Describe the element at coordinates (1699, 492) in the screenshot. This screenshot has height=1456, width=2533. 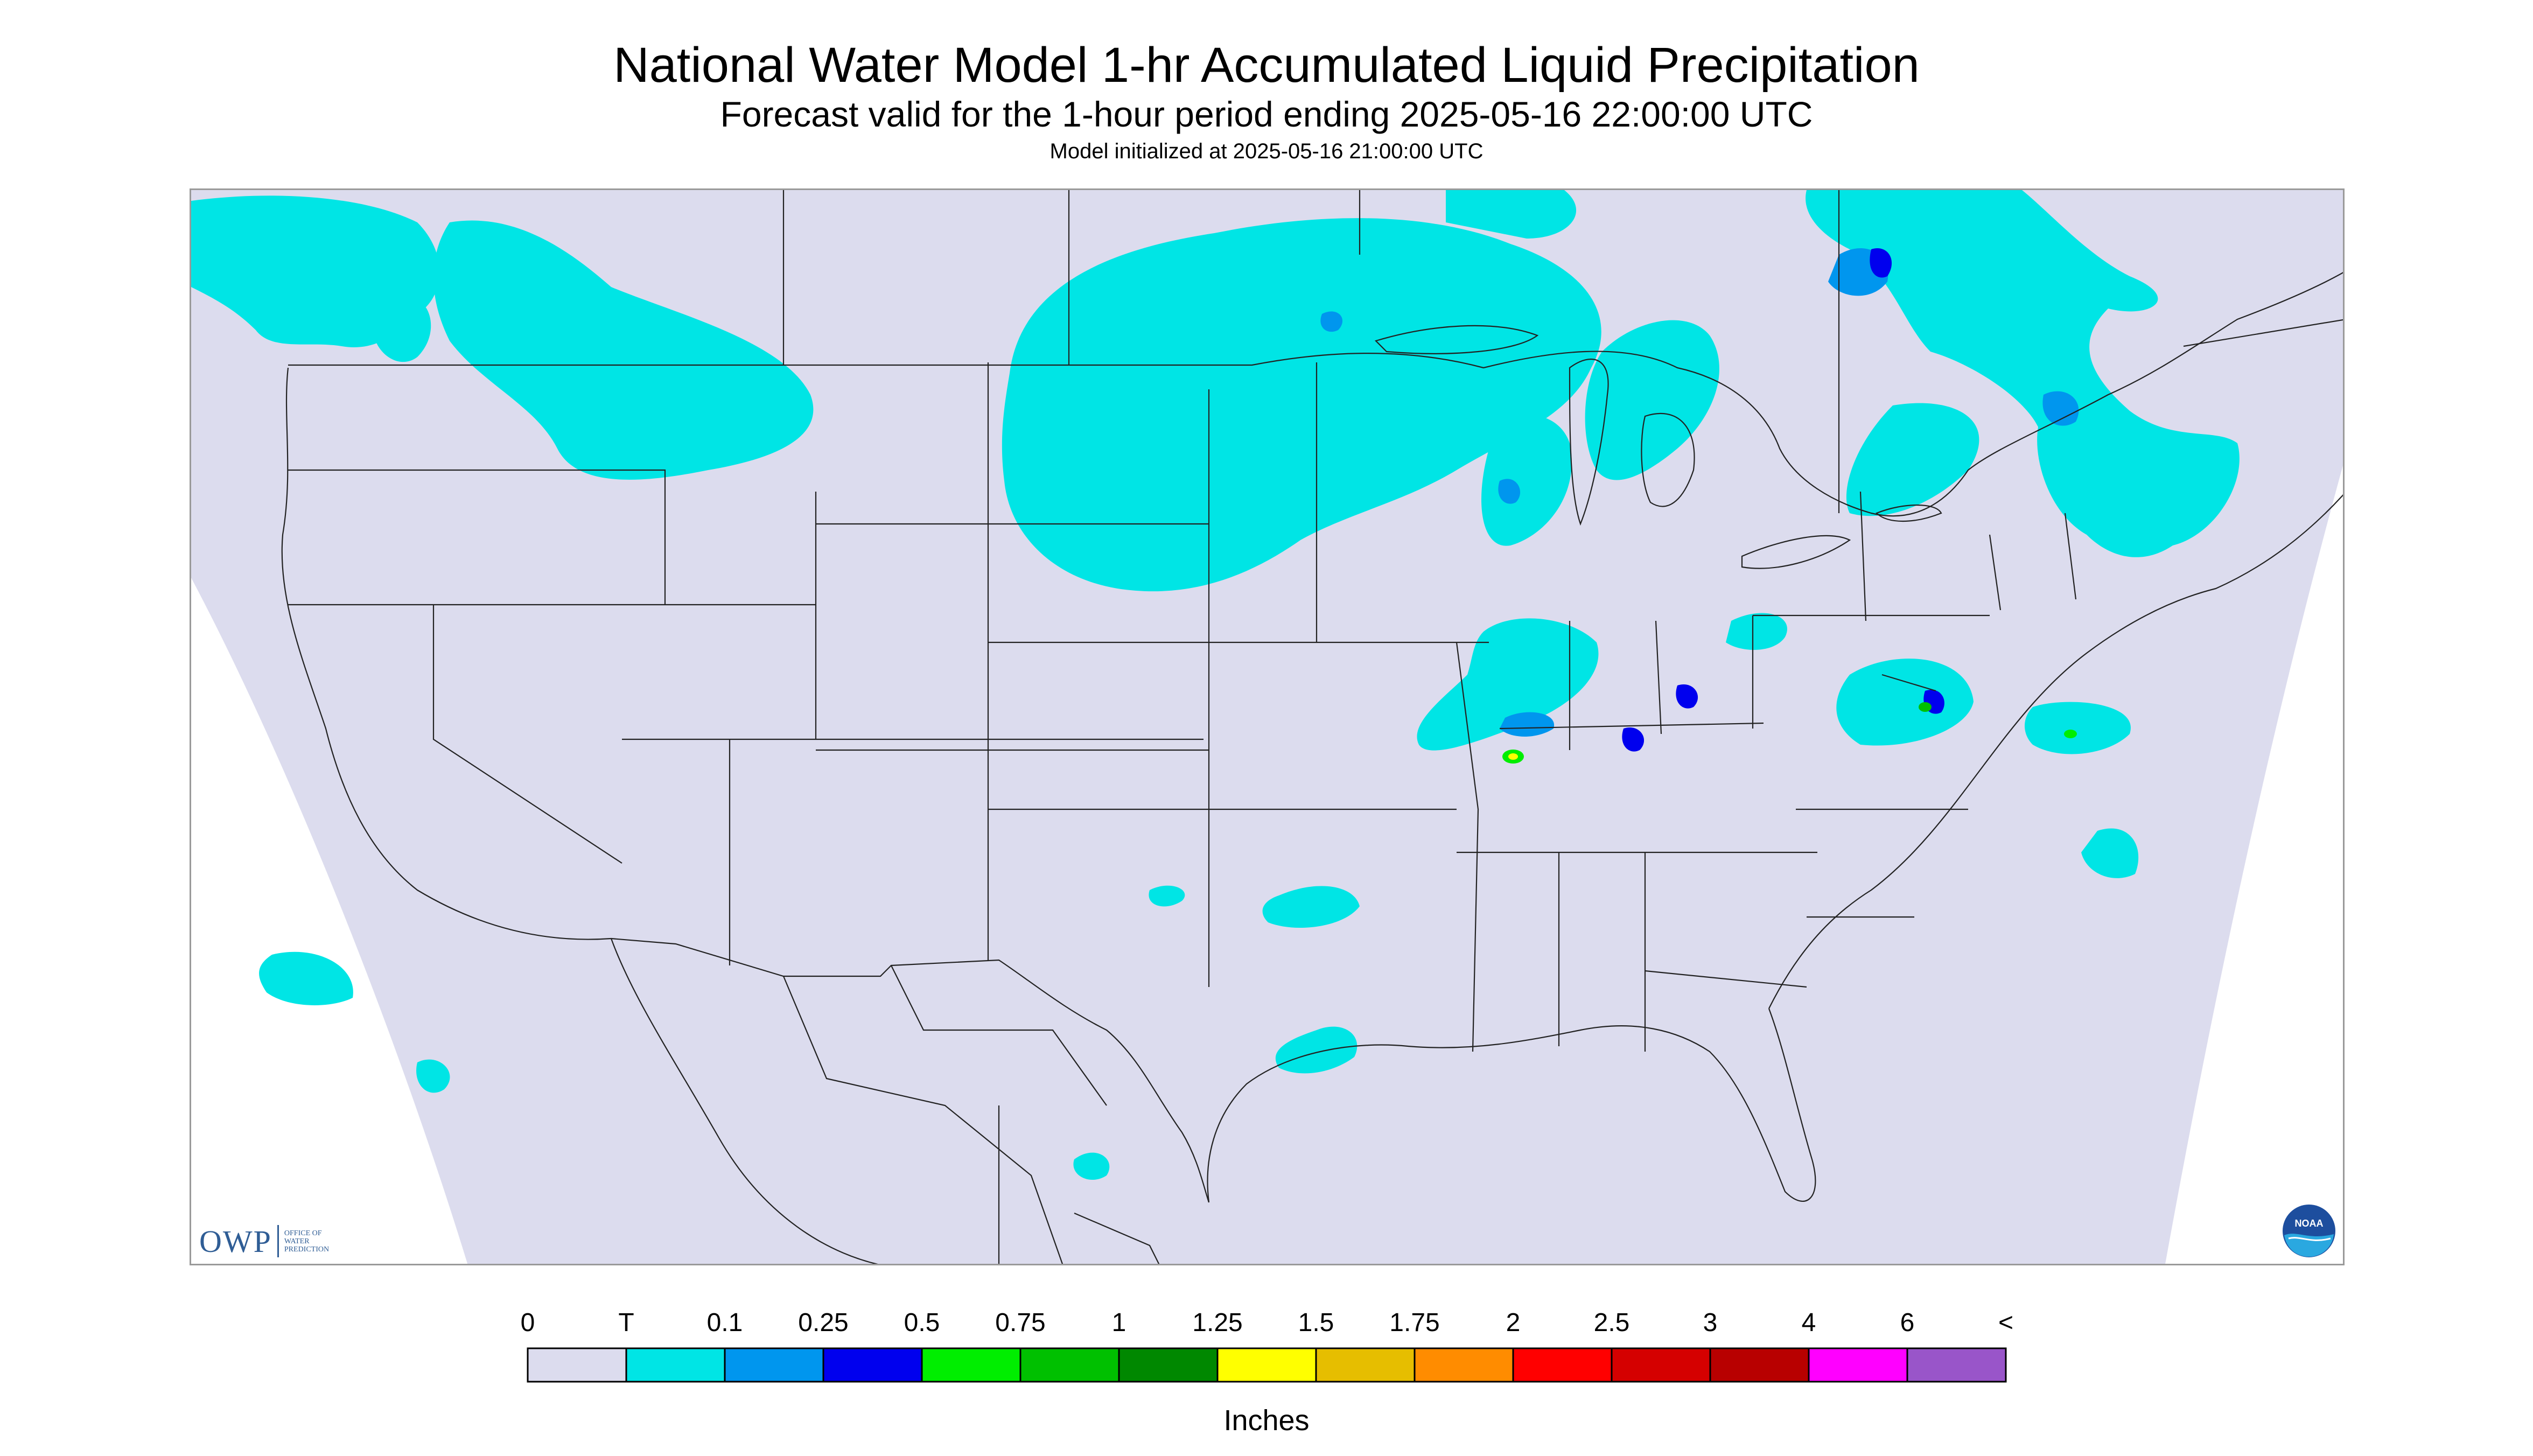
I see `precip-0.1-areas` at that location.